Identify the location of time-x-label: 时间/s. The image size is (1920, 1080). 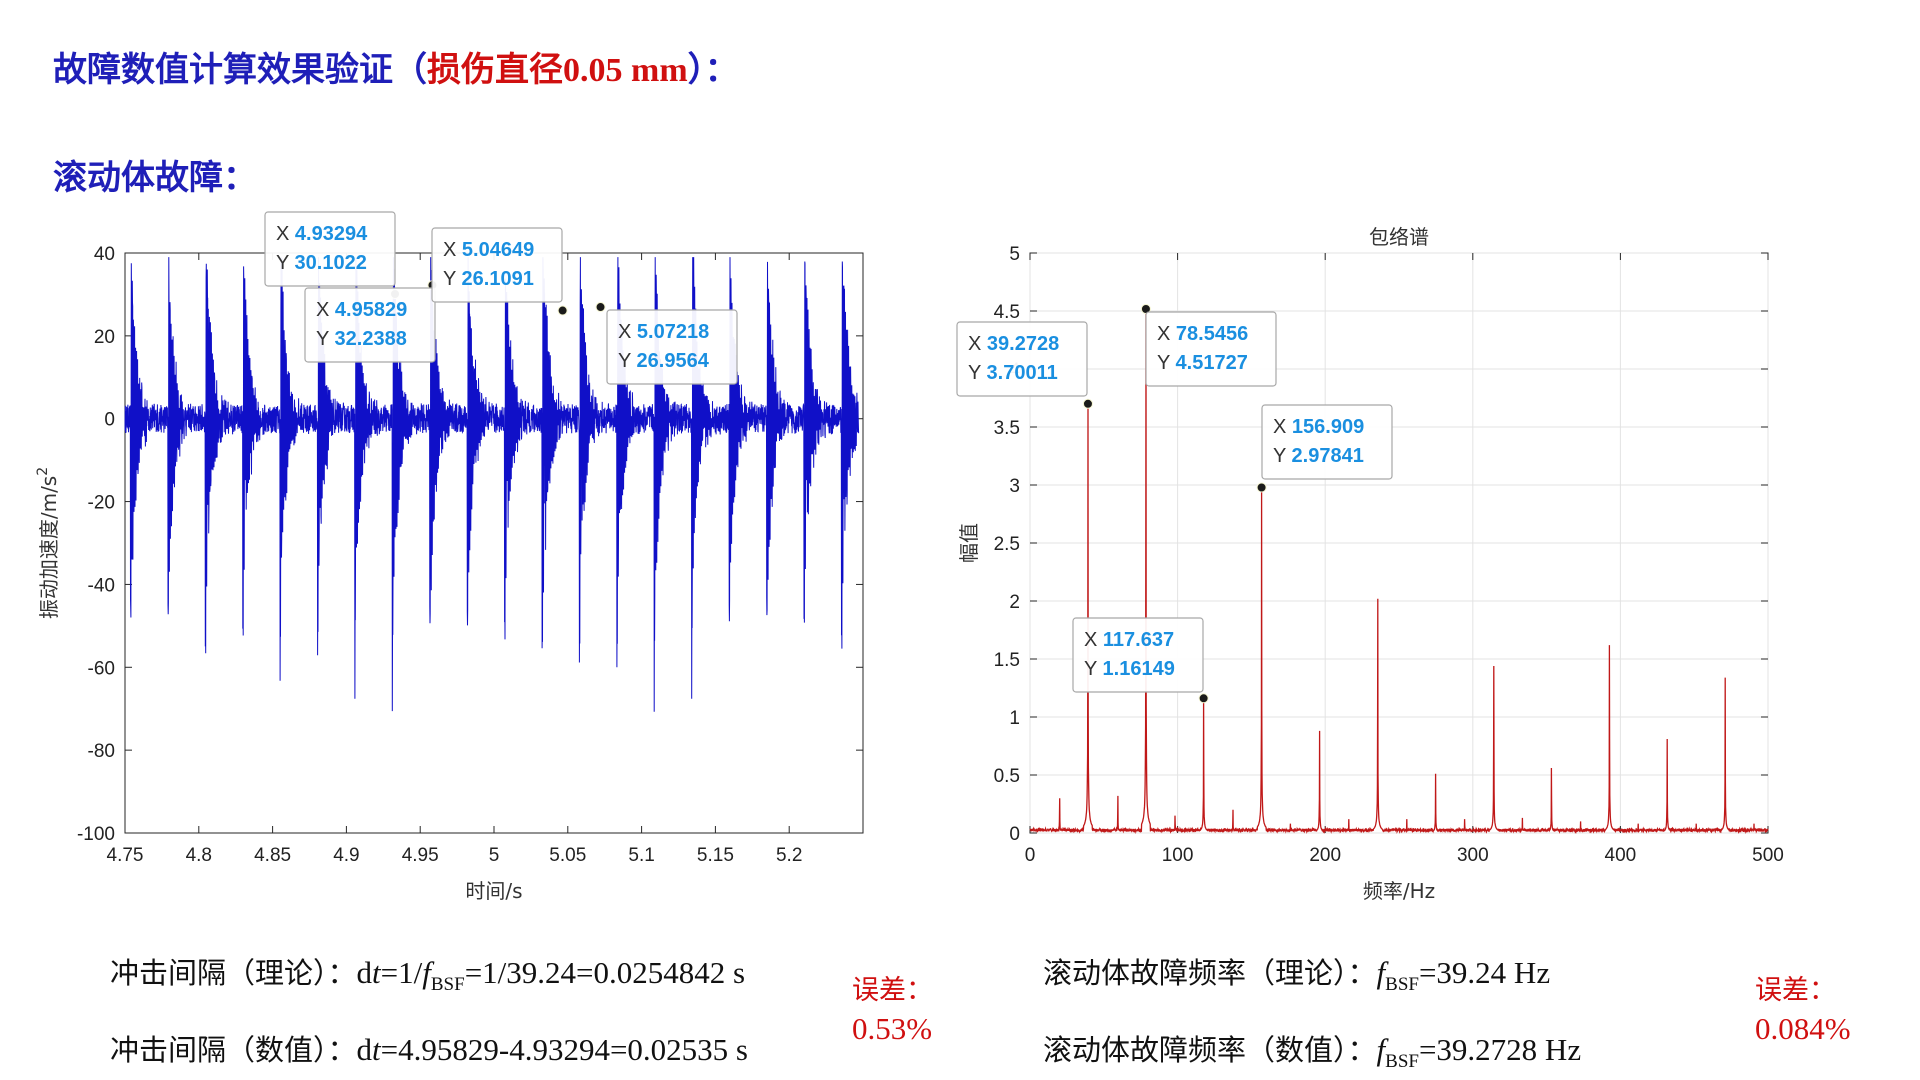
(493, 891).